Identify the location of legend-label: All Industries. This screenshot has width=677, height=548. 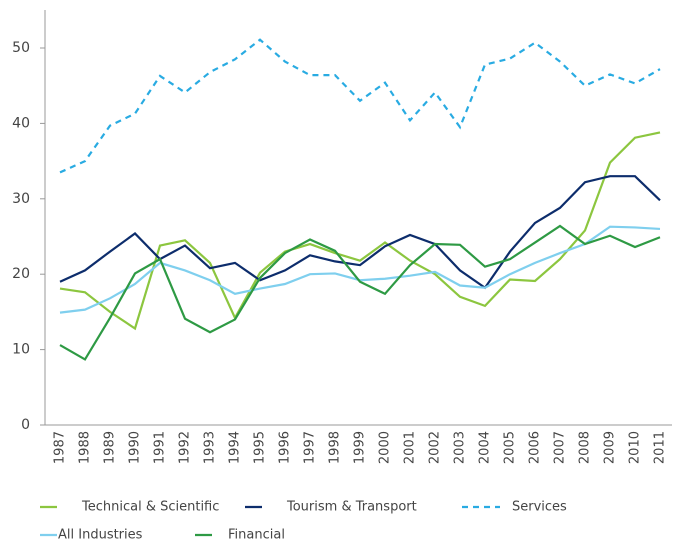
(100, 535).